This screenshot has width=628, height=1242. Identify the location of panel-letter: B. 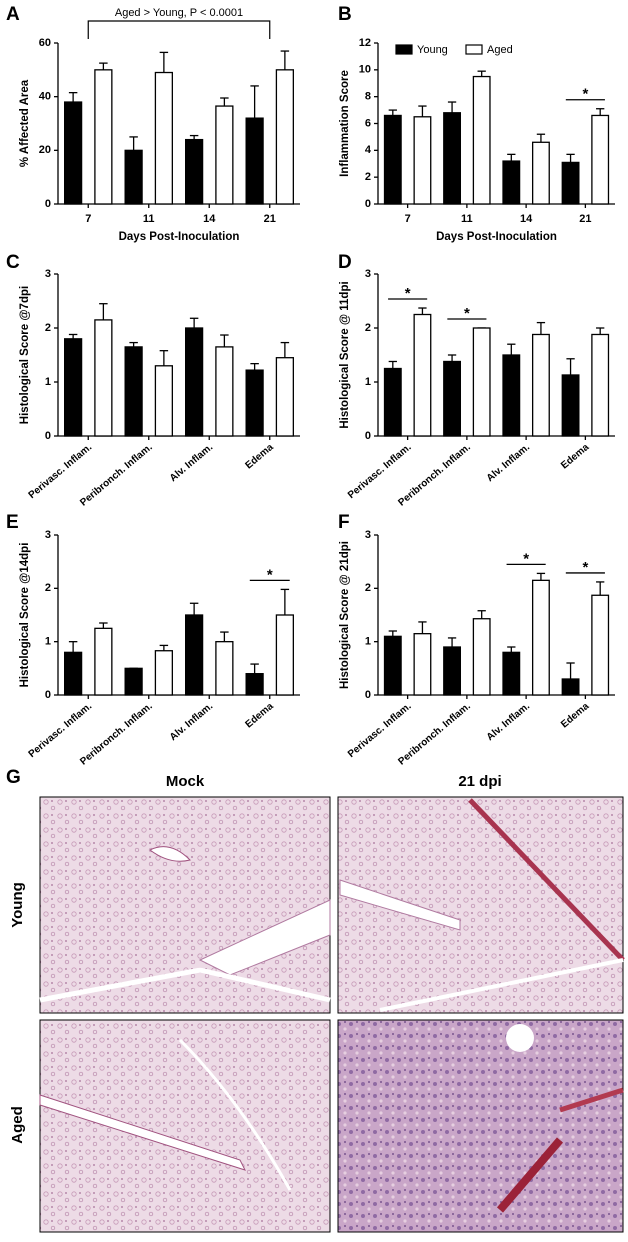
(345, 14).